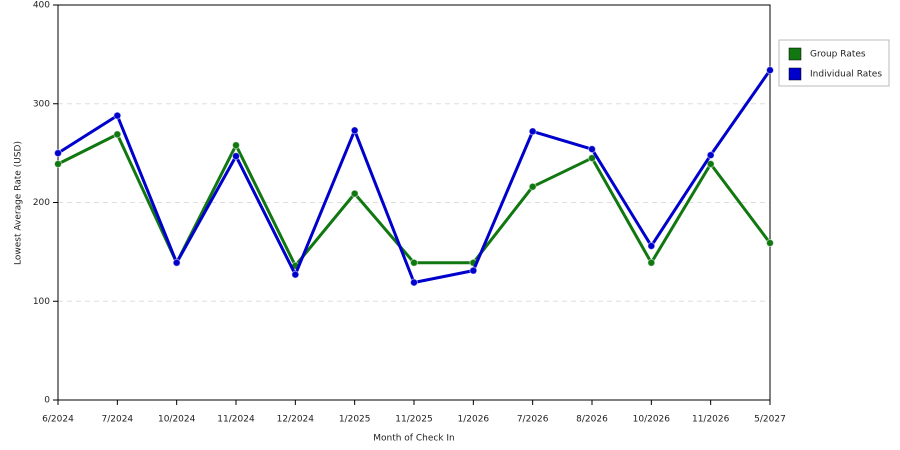  I want to click on x-tick-label: 7/2026, so click(533, 420).